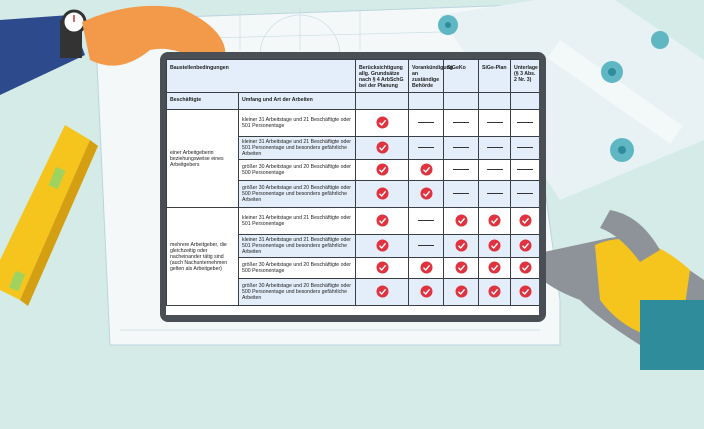 This screenshot has width=704, height=429. I want to click on left-hand, so click(113, 50).